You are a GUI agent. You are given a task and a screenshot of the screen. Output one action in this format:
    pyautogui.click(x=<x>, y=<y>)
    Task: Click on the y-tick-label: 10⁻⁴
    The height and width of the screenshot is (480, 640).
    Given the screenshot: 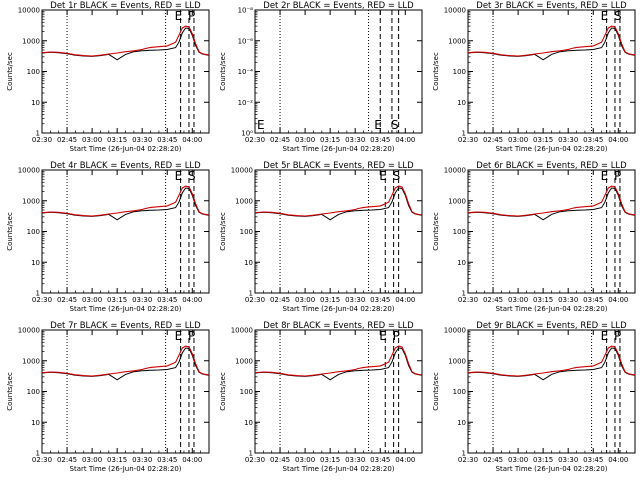 What is the action you would take?
    pyautogui.click(x=246, y=72)
    